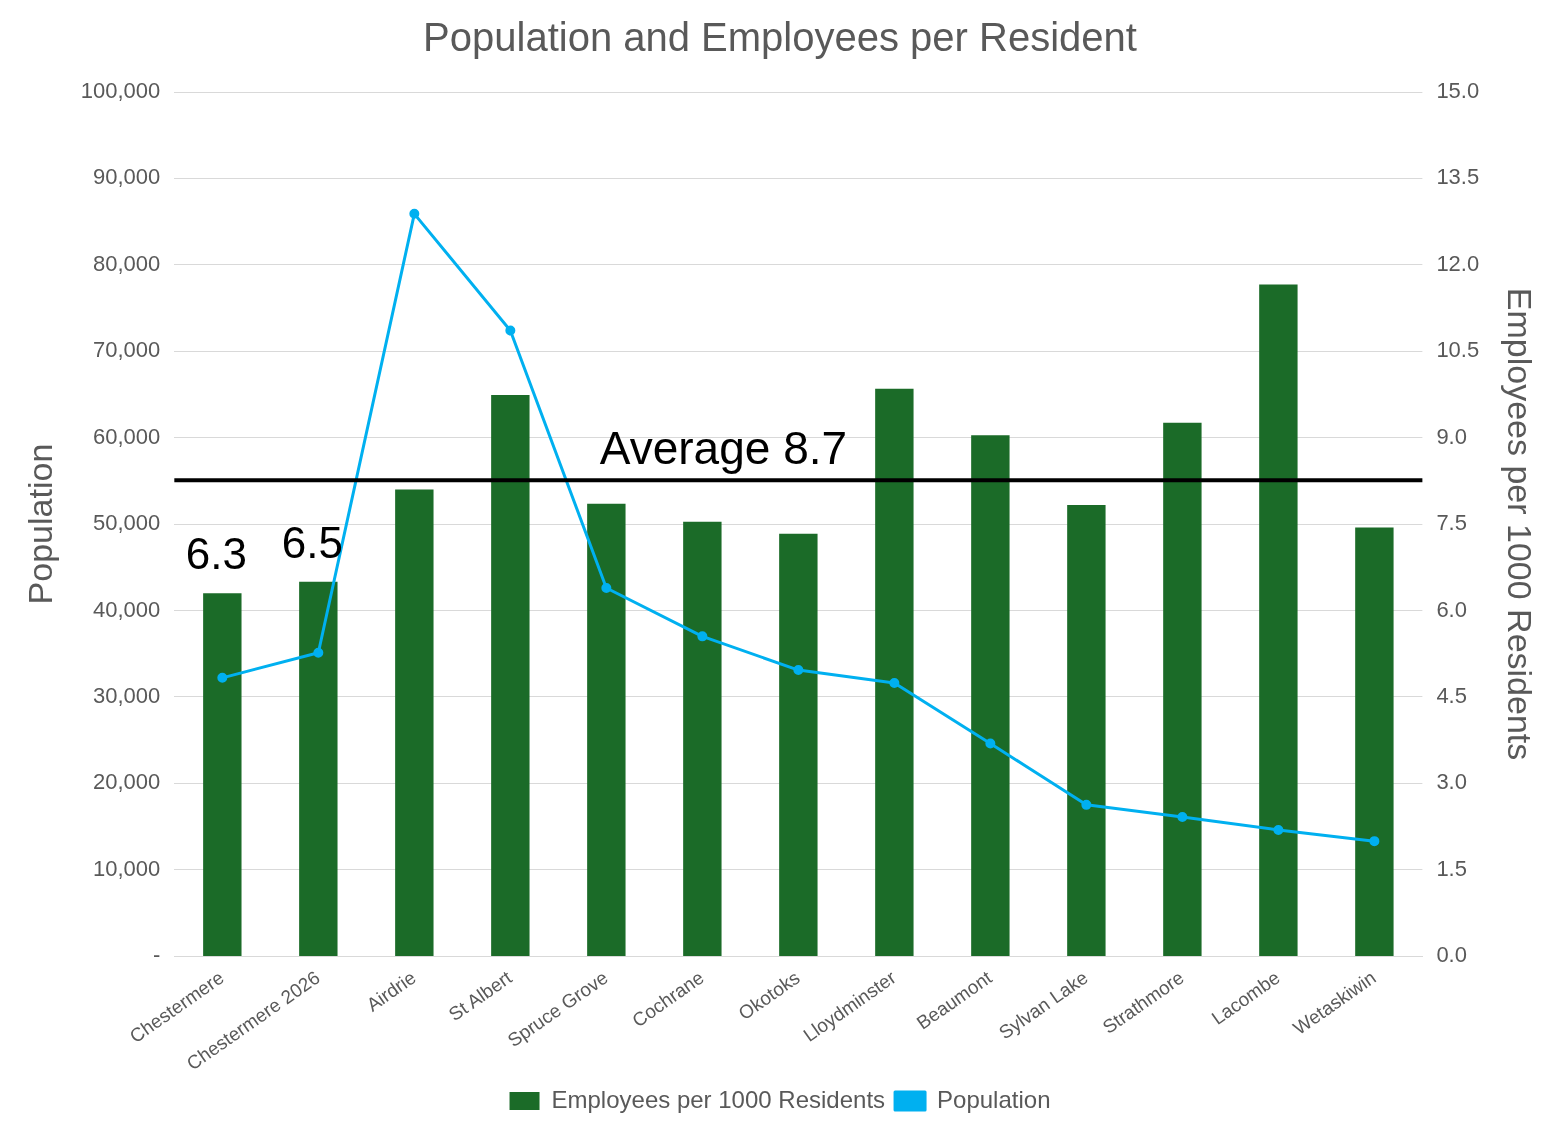 The height and width of the screenshot is (1131, 1560). I want to click on y2-tick-label: 0.0, so click(1451, 955).